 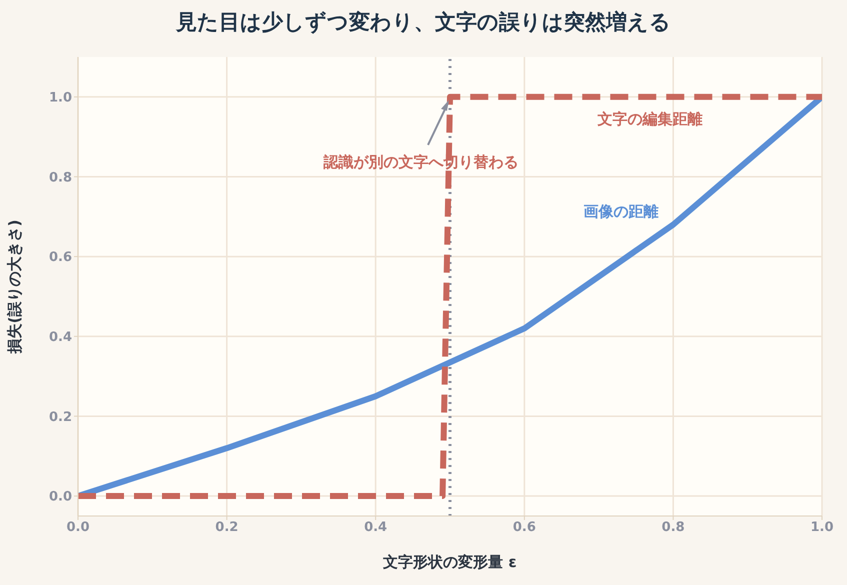 I want to click on x-tick-label: 0.8, so click(x=673, y=528).